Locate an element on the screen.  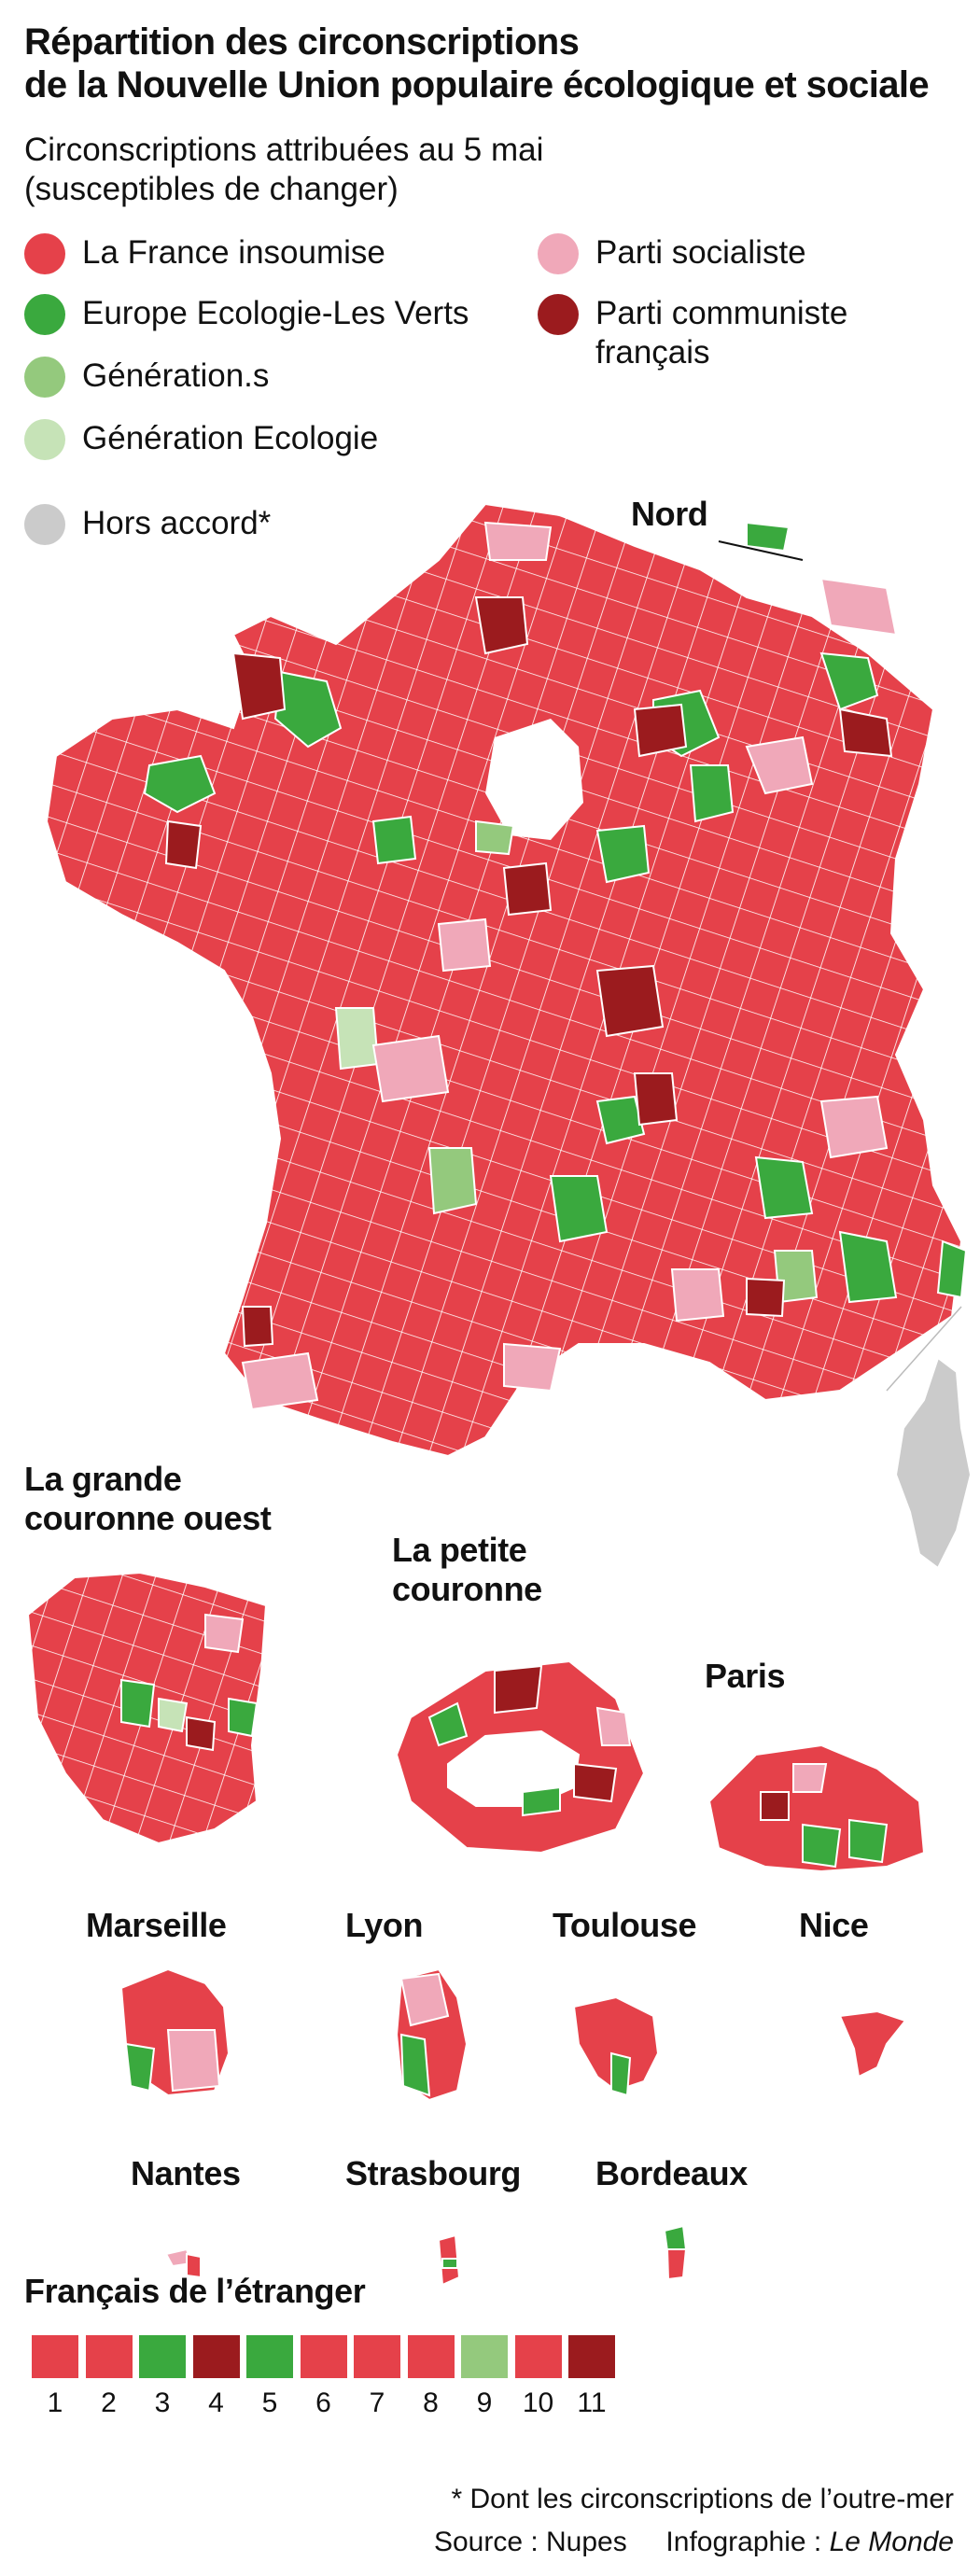
label-grande-couronne-line-2: couronne ouest is located at coordinates (148, 1518).